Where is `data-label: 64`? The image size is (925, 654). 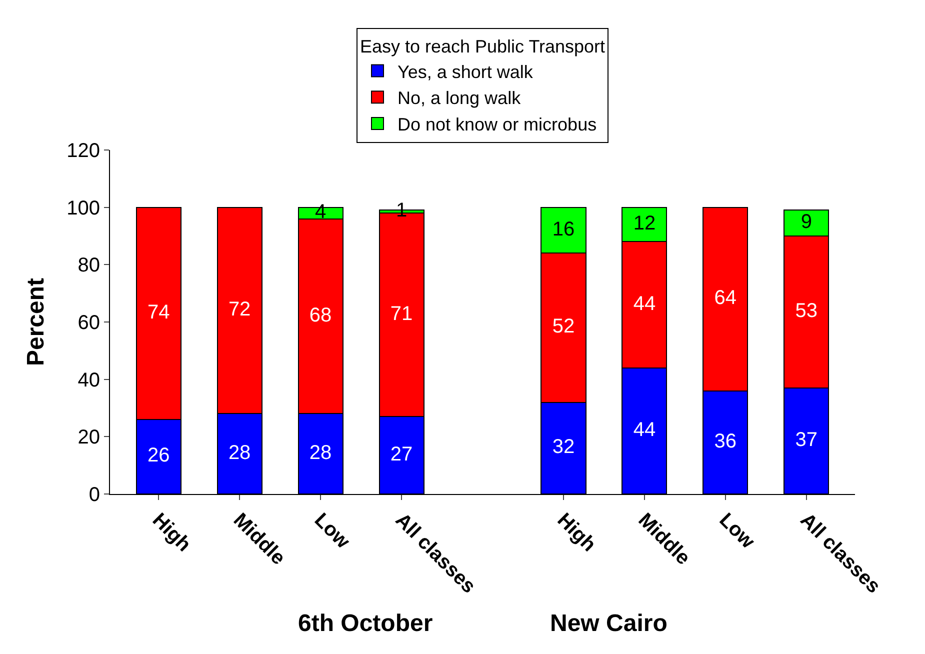
data-label: 64 is located at coordinates (725, 298).